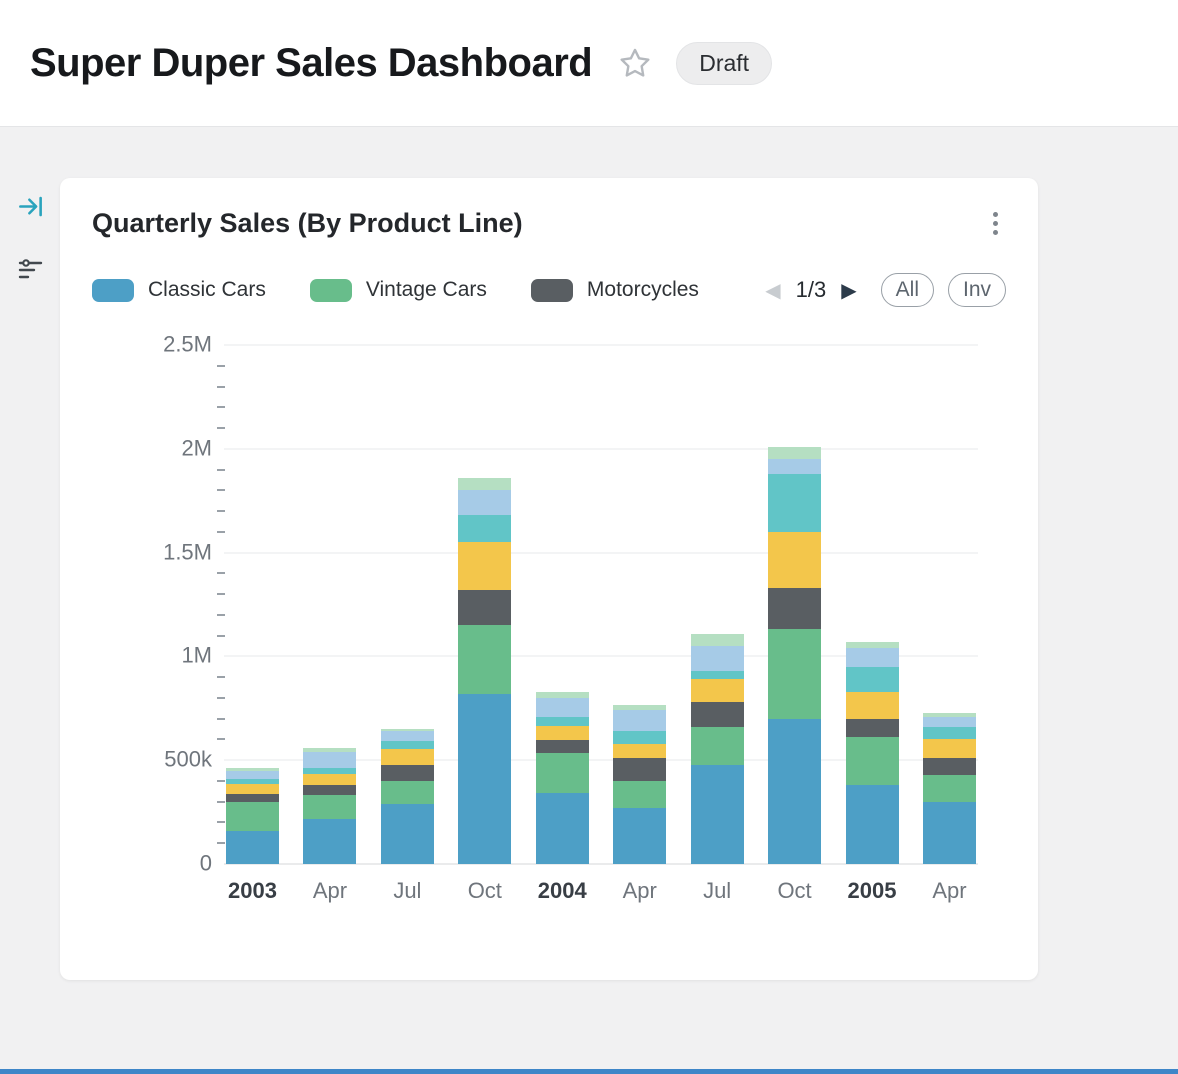  I want to click on bar-9-apr, so click(949, 788).